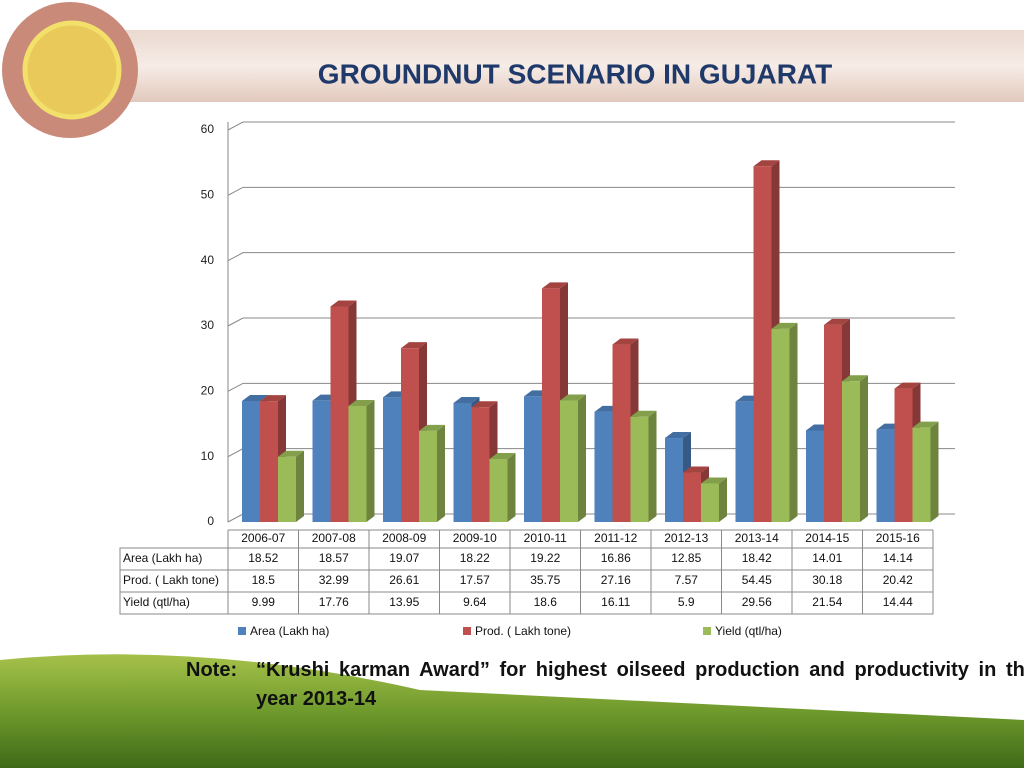 The height and width of the screenshot is (768, 1024). Describe the element at coordinates (526, 581) in the screenshot. I see `table` at that location.